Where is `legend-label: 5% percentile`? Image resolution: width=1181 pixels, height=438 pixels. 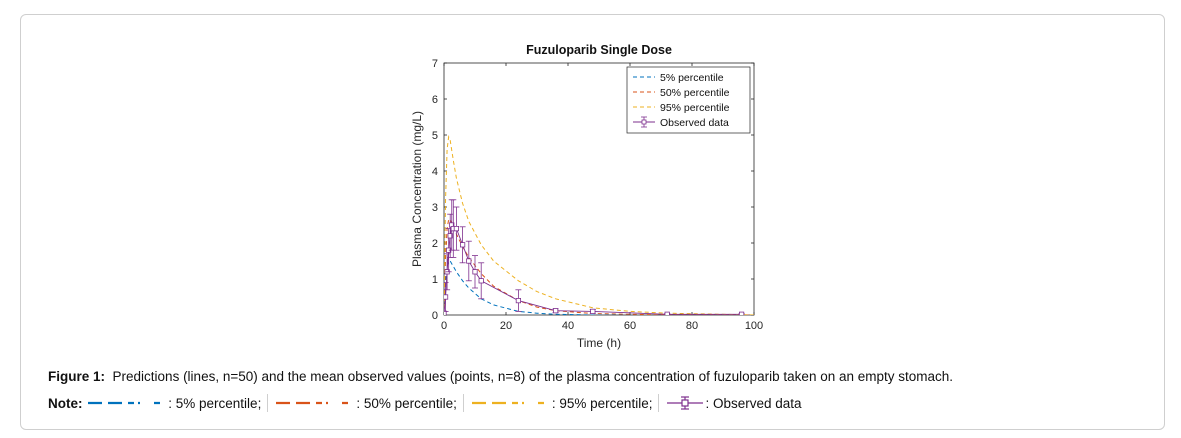 legend-label: 5% percentile is located at coordinates (692, 78).